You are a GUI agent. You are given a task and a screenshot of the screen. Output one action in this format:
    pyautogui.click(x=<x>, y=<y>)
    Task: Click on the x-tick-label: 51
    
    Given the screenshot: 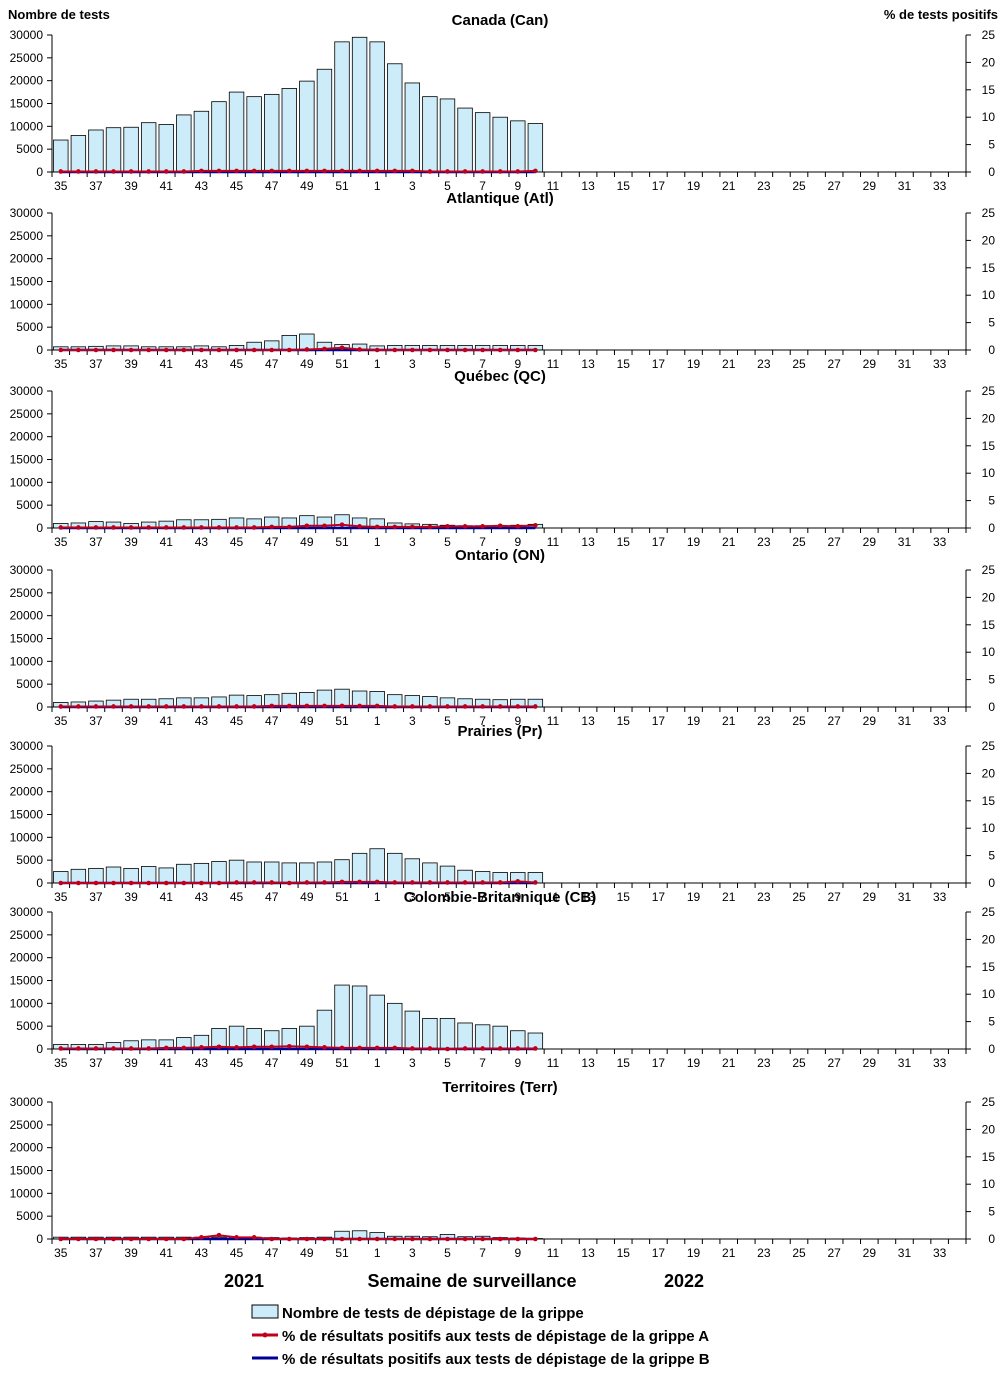 What is the action you would take?
    pyautogui.click(x=342, y=1253)
    